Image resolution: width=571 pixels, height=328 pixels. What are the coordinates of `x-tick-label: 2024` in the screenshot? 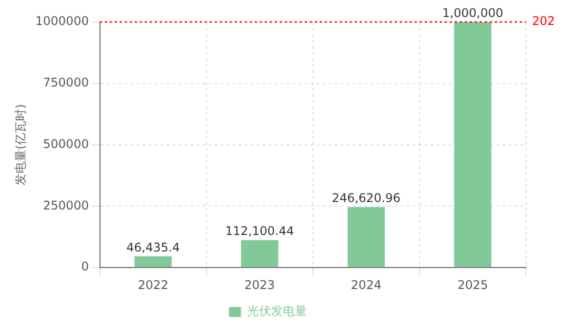 It's located at (366, 285).